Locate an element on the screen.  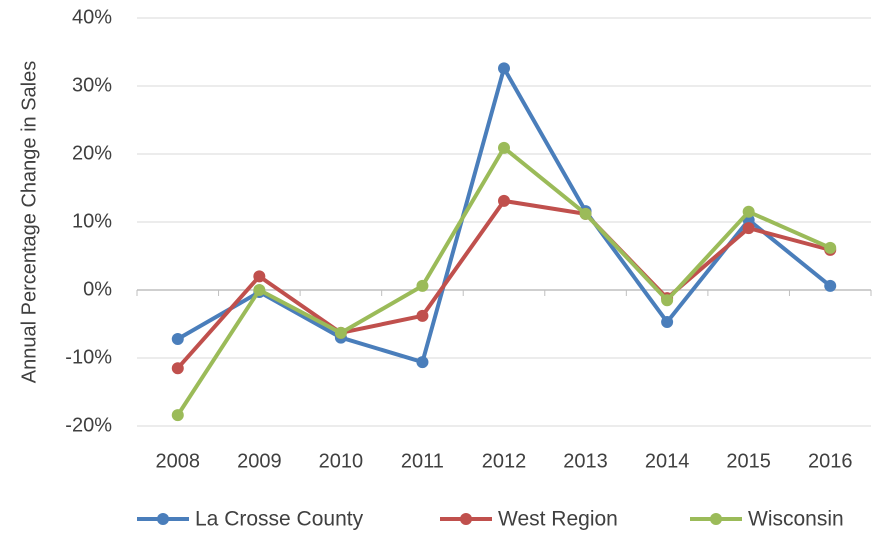
x-tick-label: 2014 is located at coordinates (667, 461).